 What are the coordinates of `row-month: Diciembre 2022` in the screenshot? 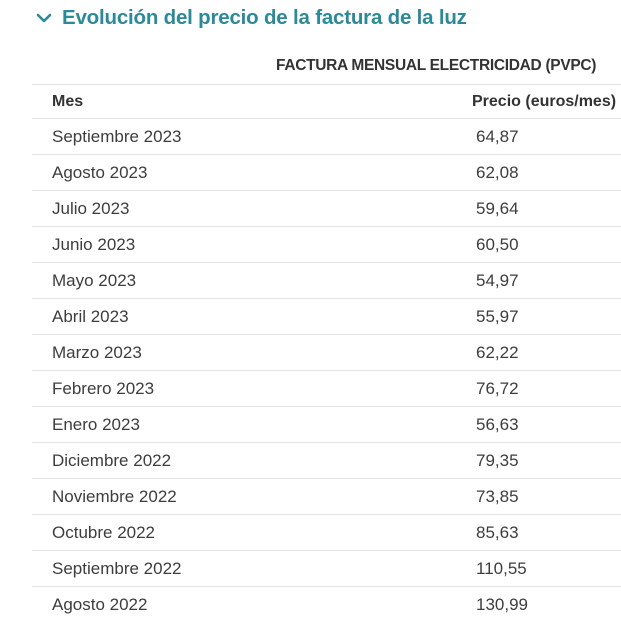 It's located at (252, 460).